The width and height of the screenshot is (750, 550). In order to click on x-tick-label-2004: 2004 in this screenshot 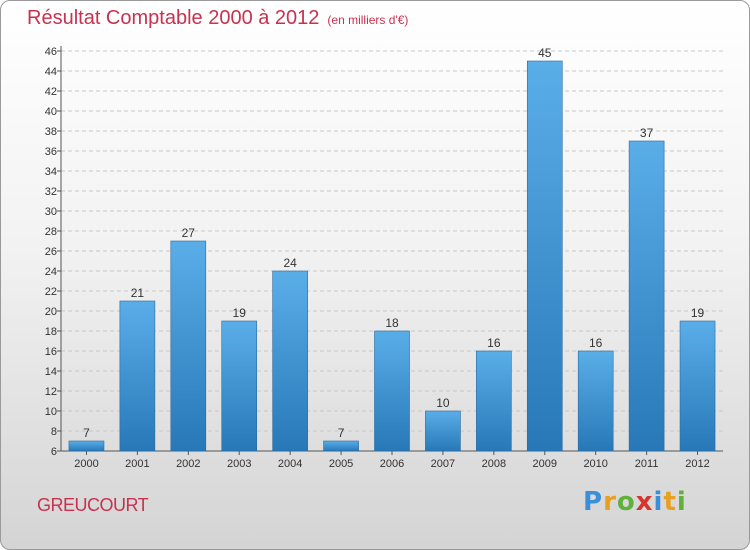, I will do `click(290, 464)`.